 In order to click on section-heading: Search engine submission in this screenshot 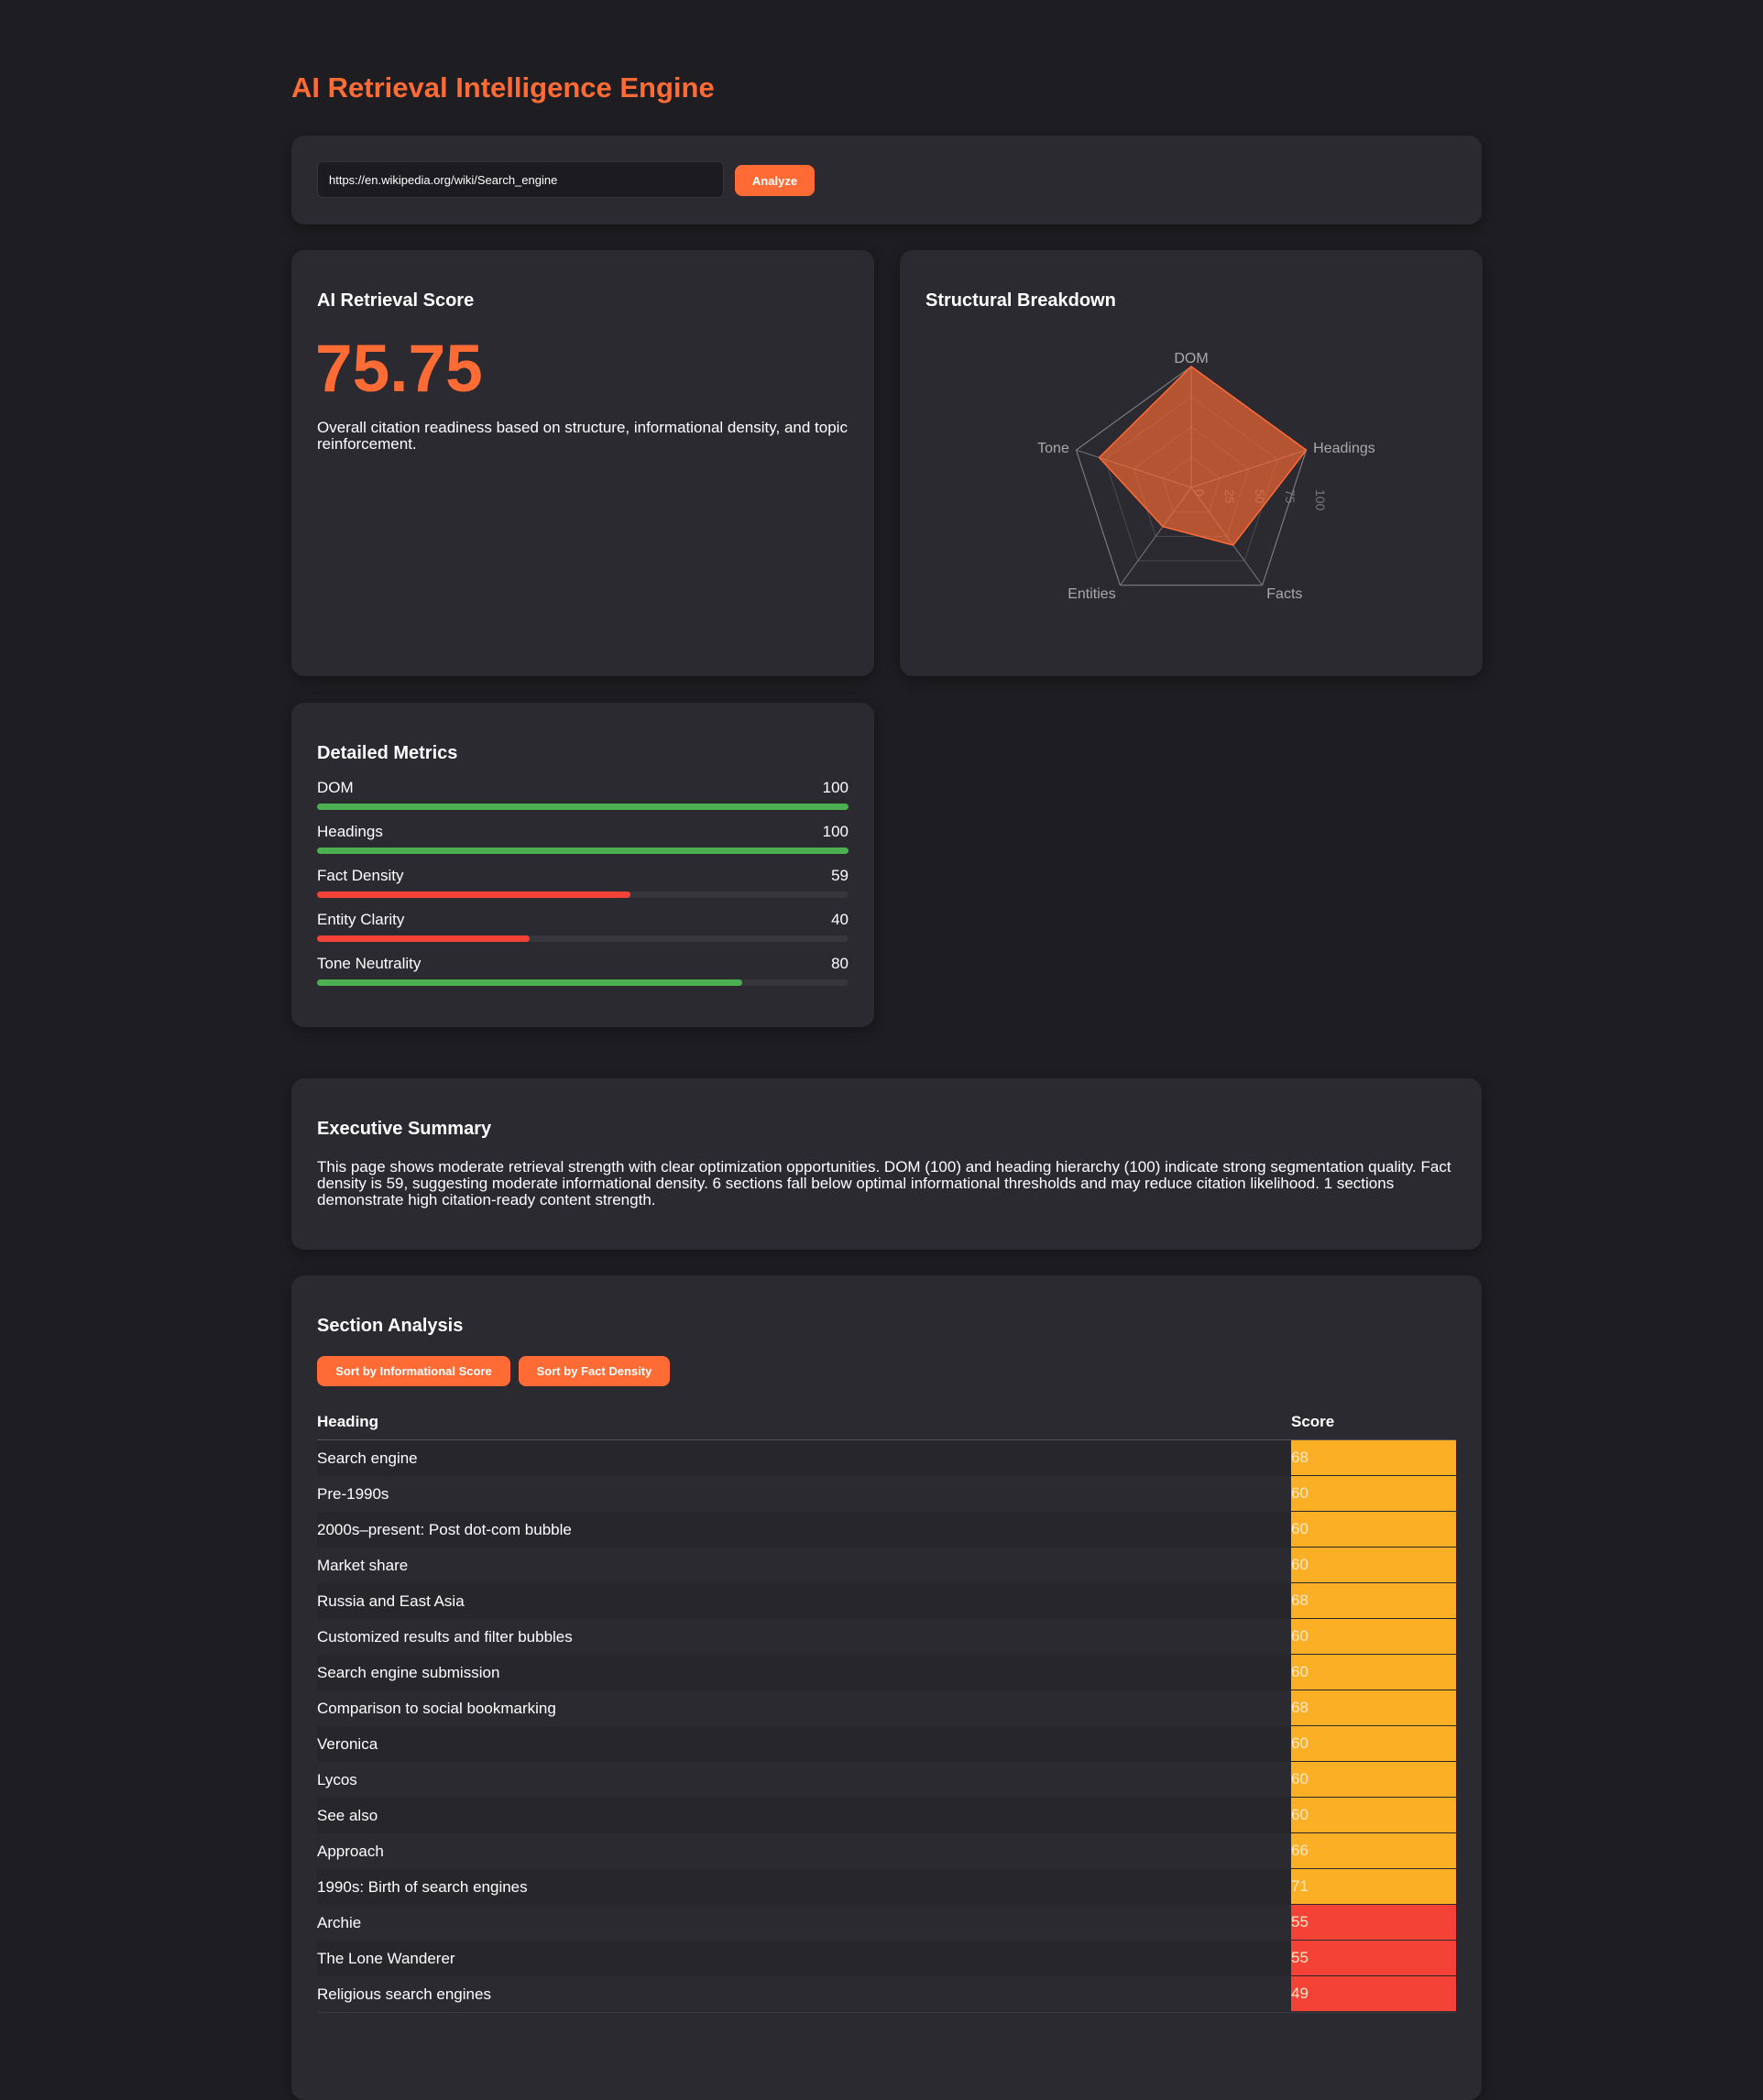, I will do `click(408, 1672)`.